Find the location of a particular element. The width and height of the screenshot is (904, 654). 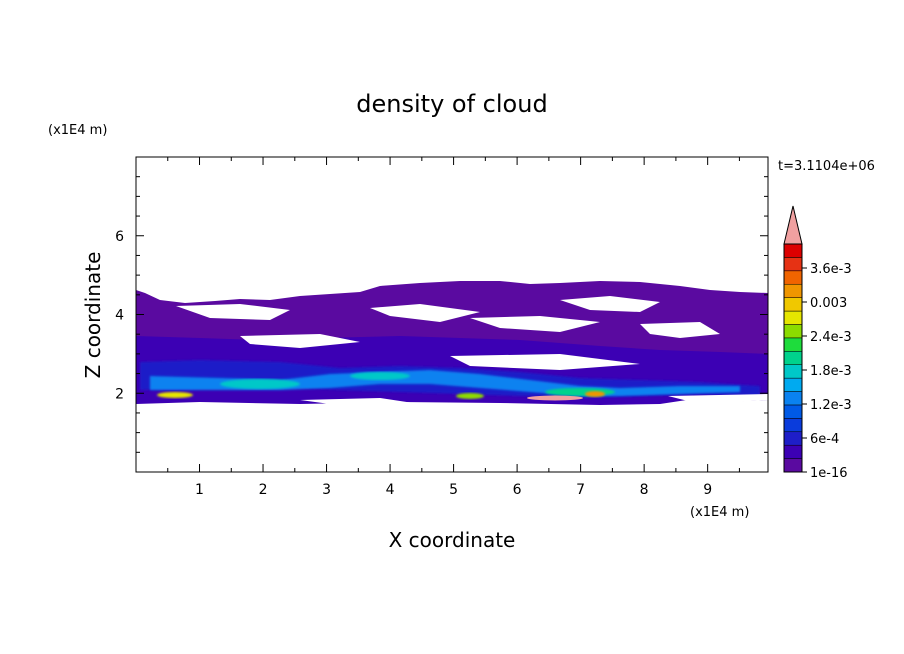

x-tick-label: 3 is located at coordinates (326, 490).